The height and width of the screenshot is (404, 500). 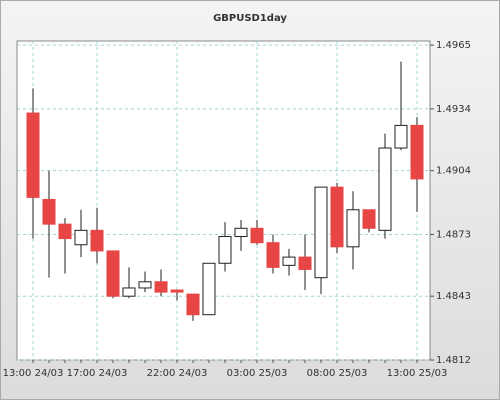 What do you see at coordinates (453, 360) in the screenshot?
I see `y-tick-label: 1.4812` at bounding box center [453, 360].